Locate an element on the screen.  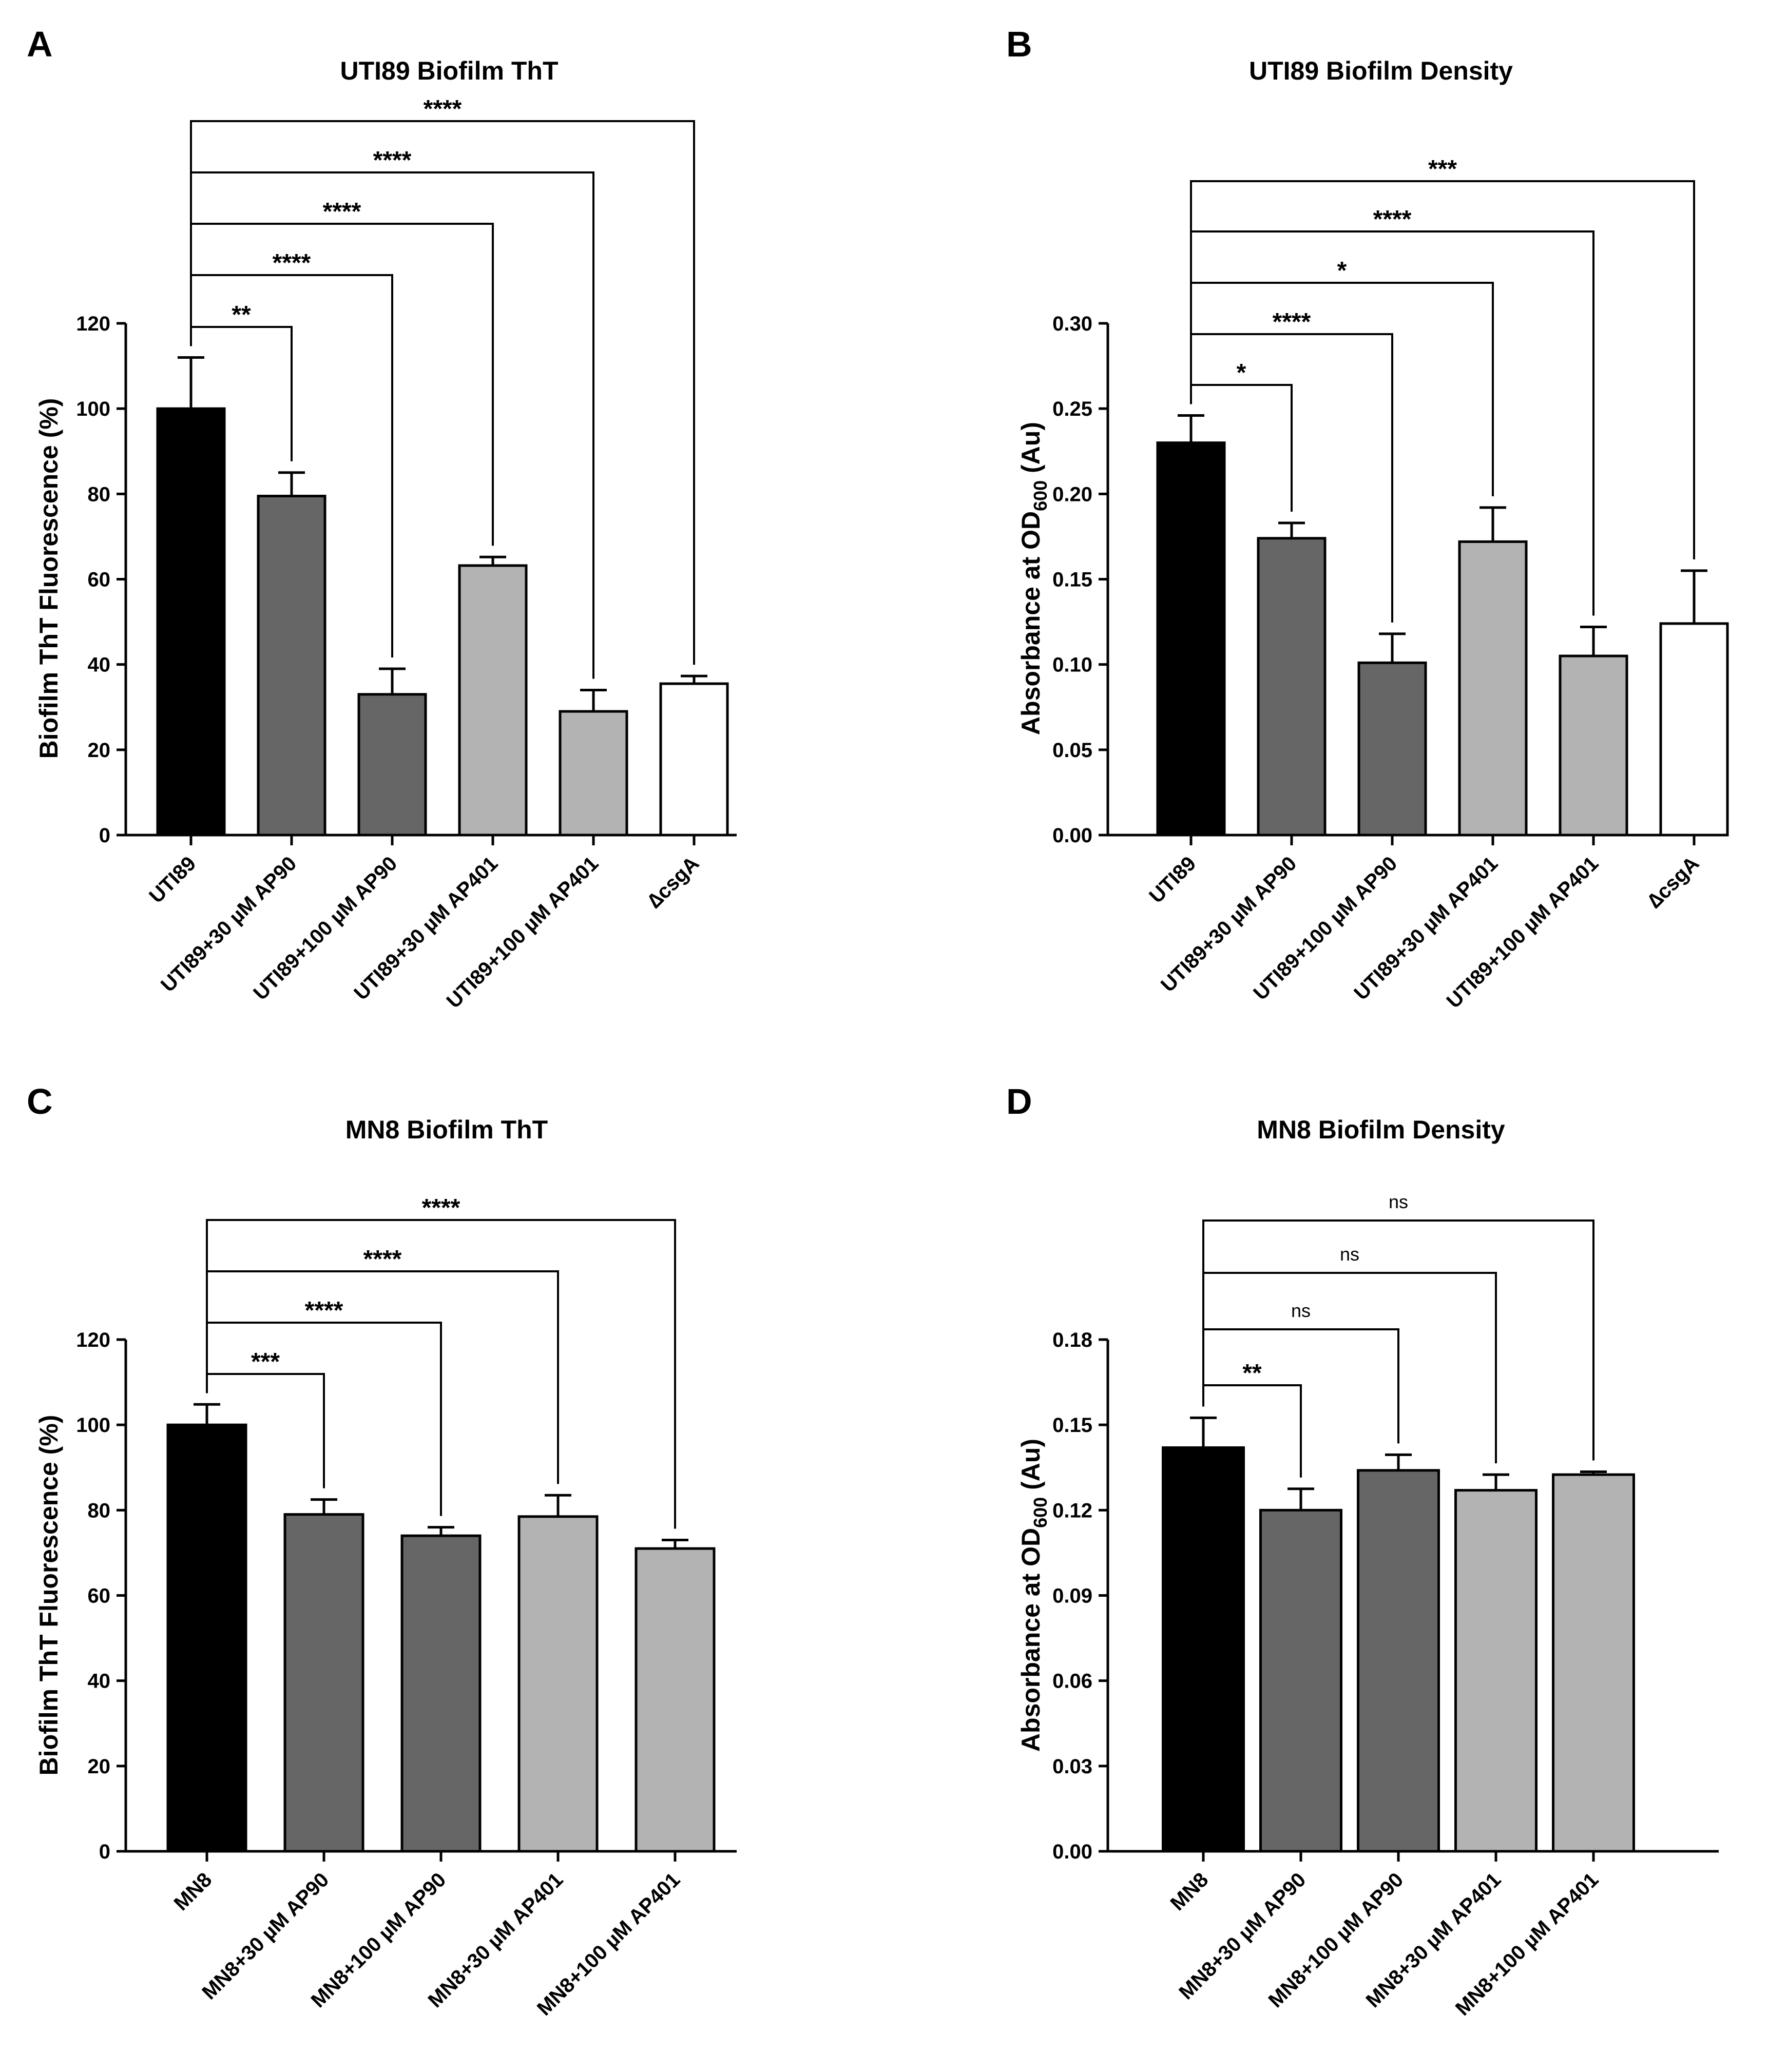
y-tick-label: 0.20 is located at coordinates (1072, 495).